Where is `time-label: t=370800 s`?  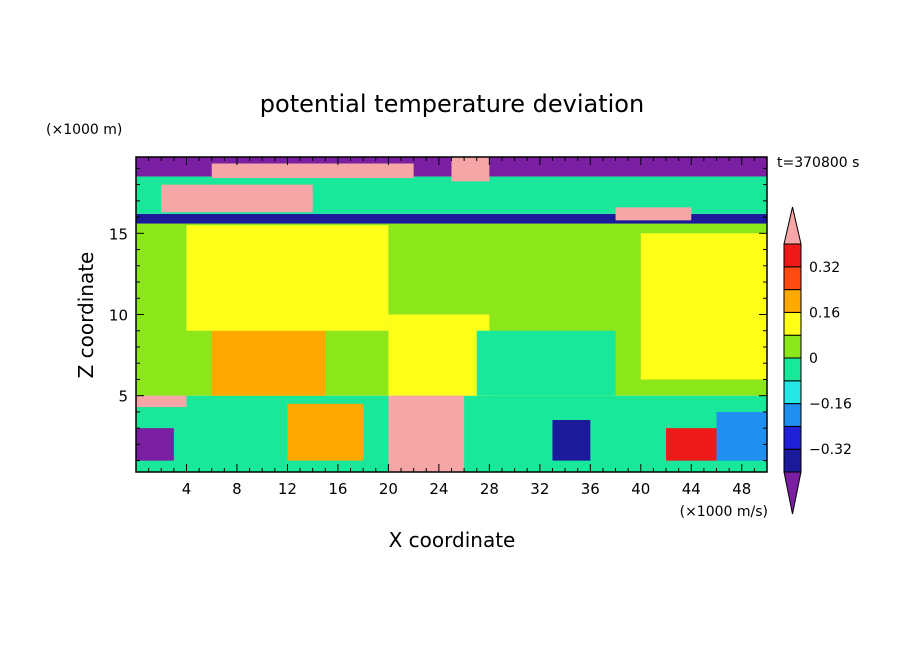 time-label: t=370800 s is located at coordinates (818, 163).